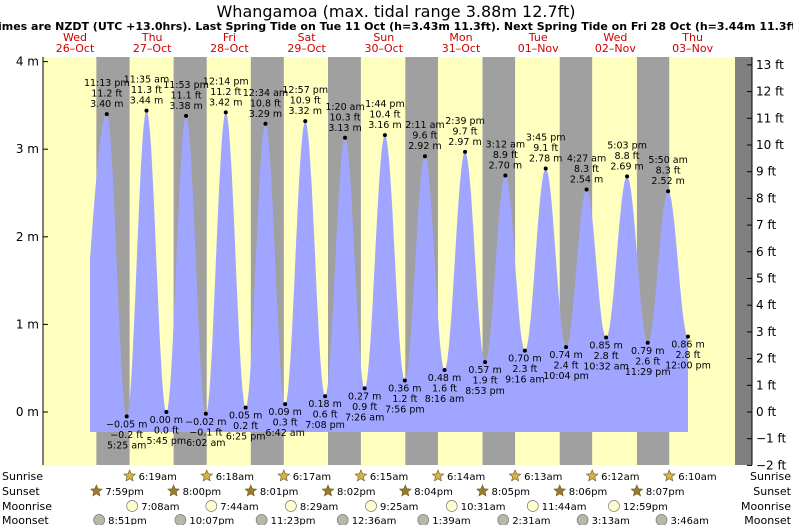 This screenshot has height=525, width=793. I want to click on moonrise-time-label: 10:31am, so click(483, 507).